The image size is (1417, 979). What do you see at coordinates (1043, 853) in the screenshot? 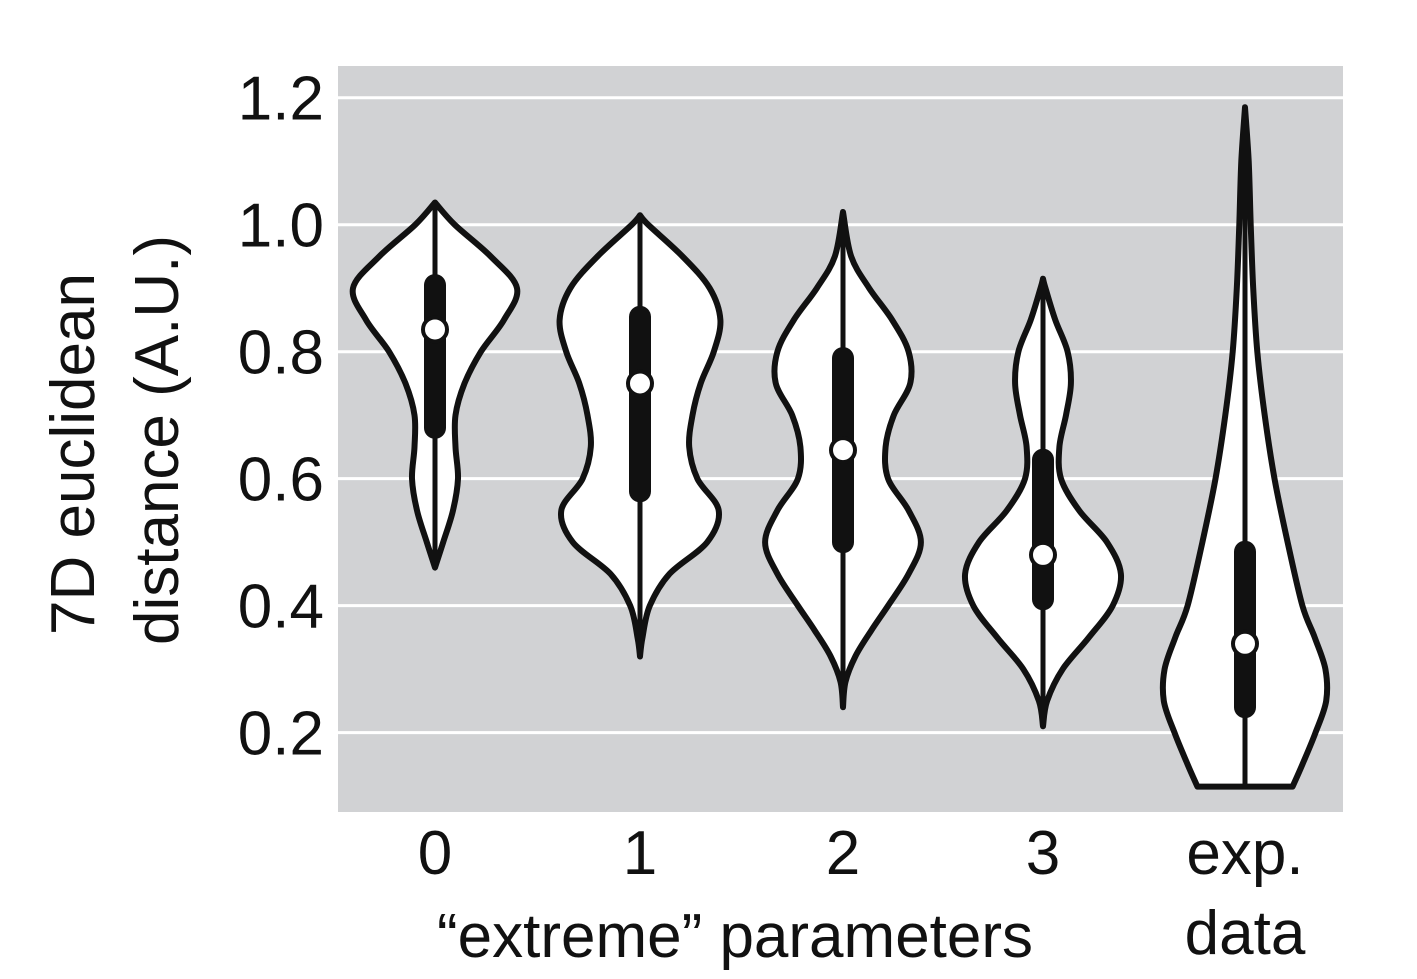
I see `x-tick-label-3-0: 3` at bounding box center [1043, 853].